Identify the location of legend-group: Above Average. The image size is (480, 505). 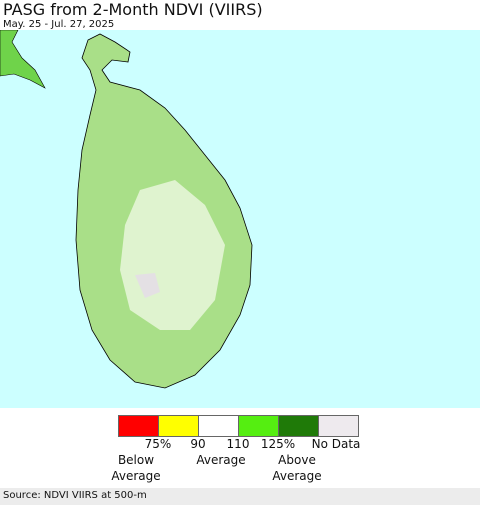
(297, 468).